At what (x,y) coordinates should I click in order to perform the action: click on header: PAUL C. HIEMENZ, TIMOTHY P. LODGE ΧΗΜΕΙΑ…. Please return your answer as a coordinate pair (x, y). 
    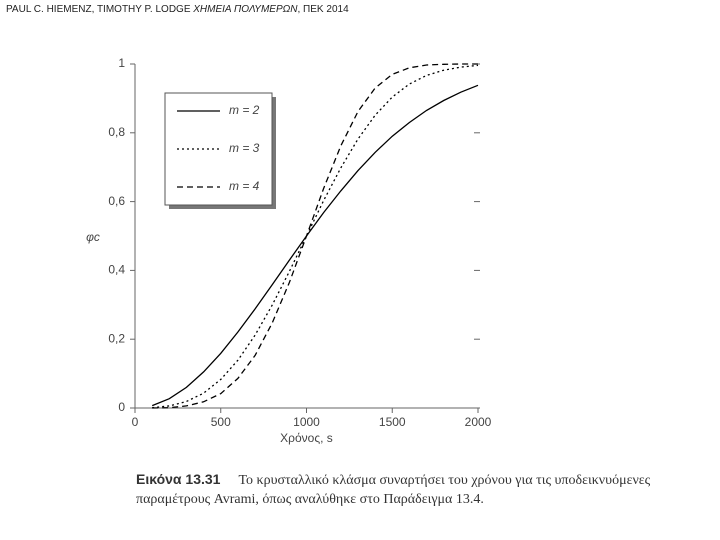
    Looking at the image, I should click on (177, 9).